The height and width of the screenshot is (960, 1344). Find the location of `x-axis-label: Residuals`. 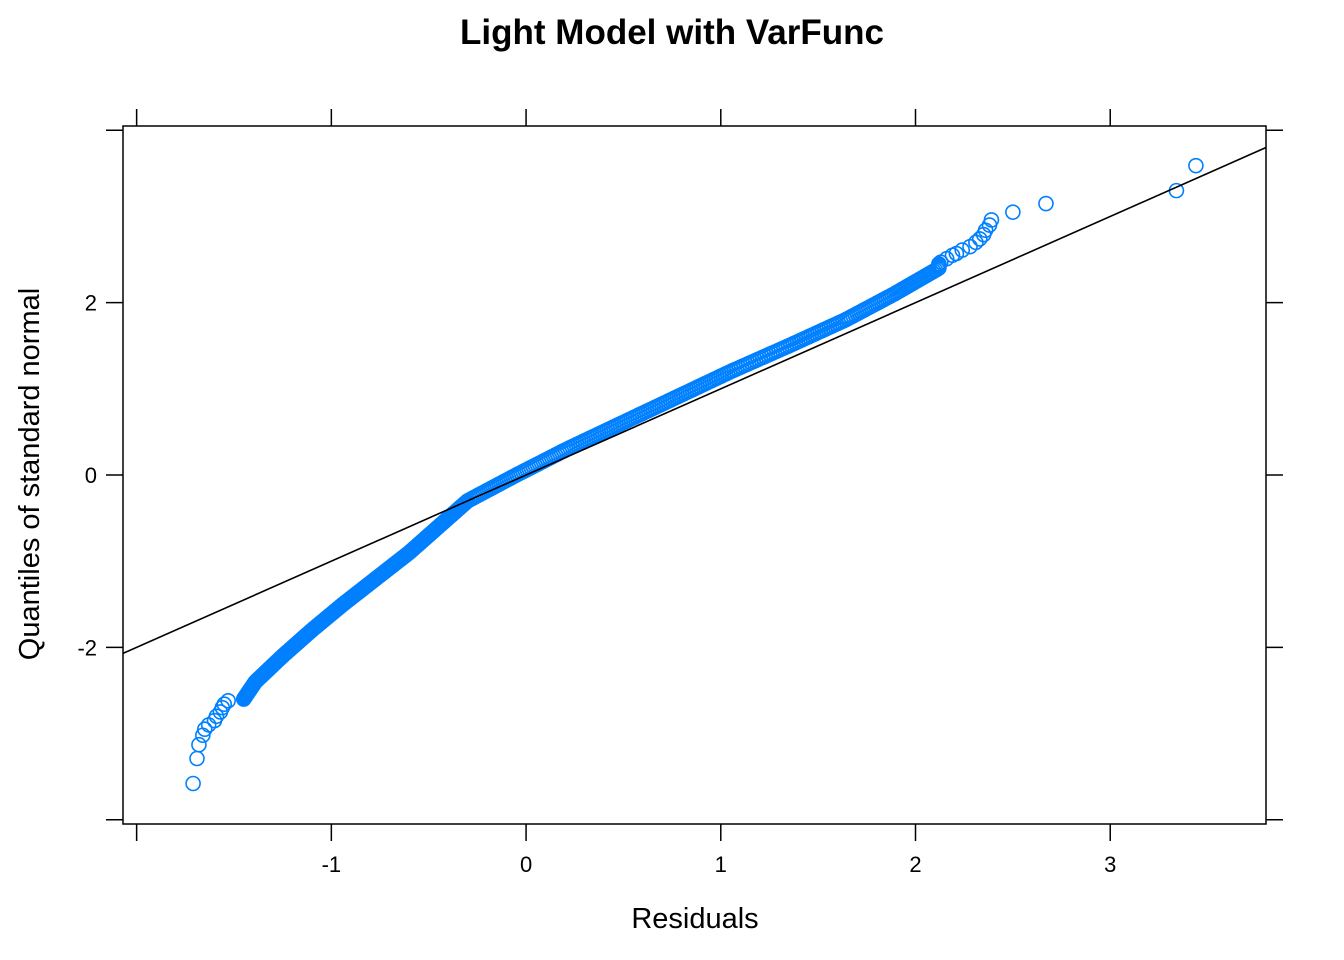

x-axis-label: Residuals is located at coordinates (694, 919).